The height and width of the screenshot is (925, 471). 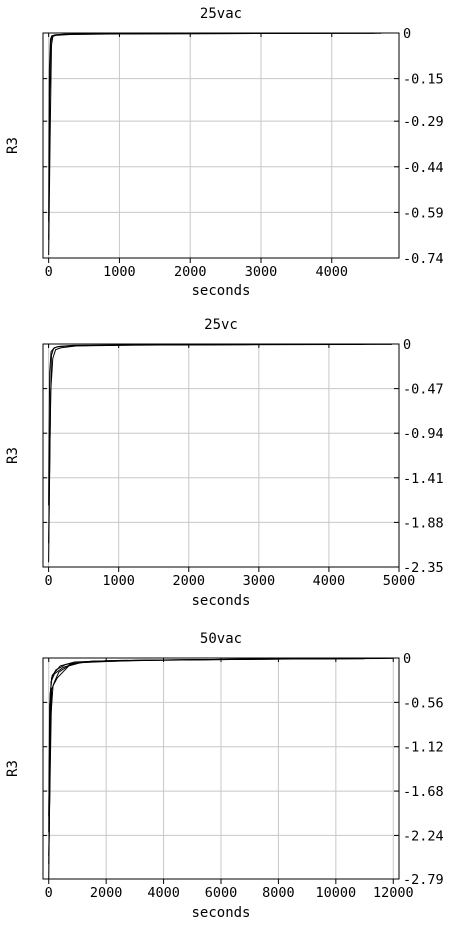 What do you see at coordinates (423, 122) in the screenshot?
I see `y-tick-label: -0.29` at bounding box center [423, 122].